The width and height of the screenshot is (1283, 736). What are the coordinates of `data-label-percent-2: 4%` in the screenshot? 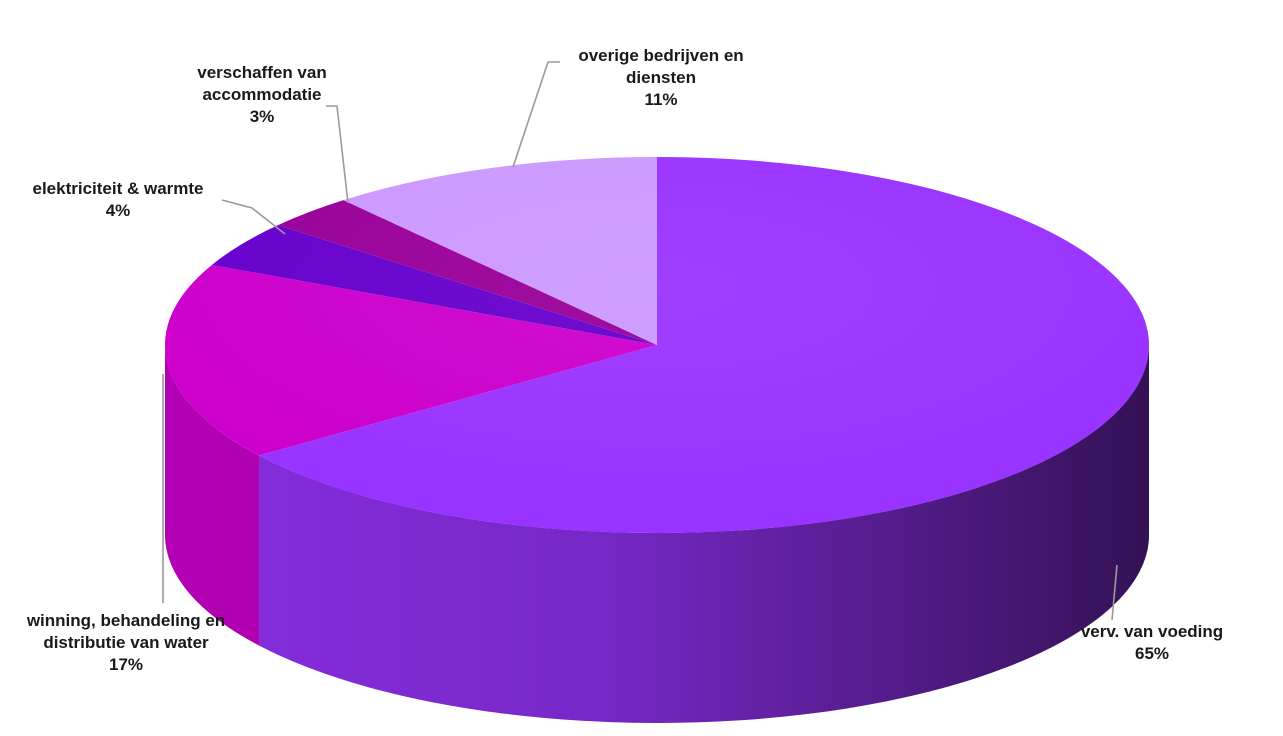 It's located at (118, 210).